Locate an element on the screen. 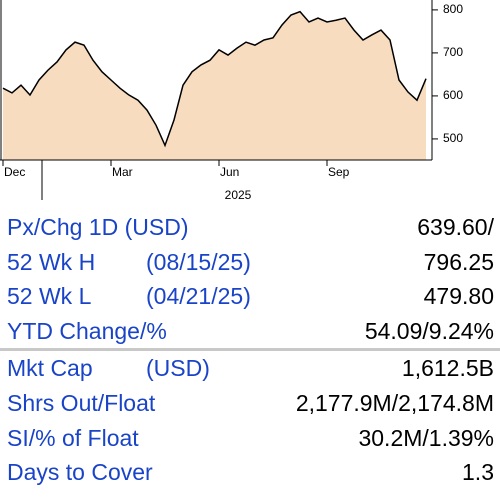 Image resolution: width=500 pixels, height=498 pixels. x-tick-label: Jun is located at coordinates (229, 172).